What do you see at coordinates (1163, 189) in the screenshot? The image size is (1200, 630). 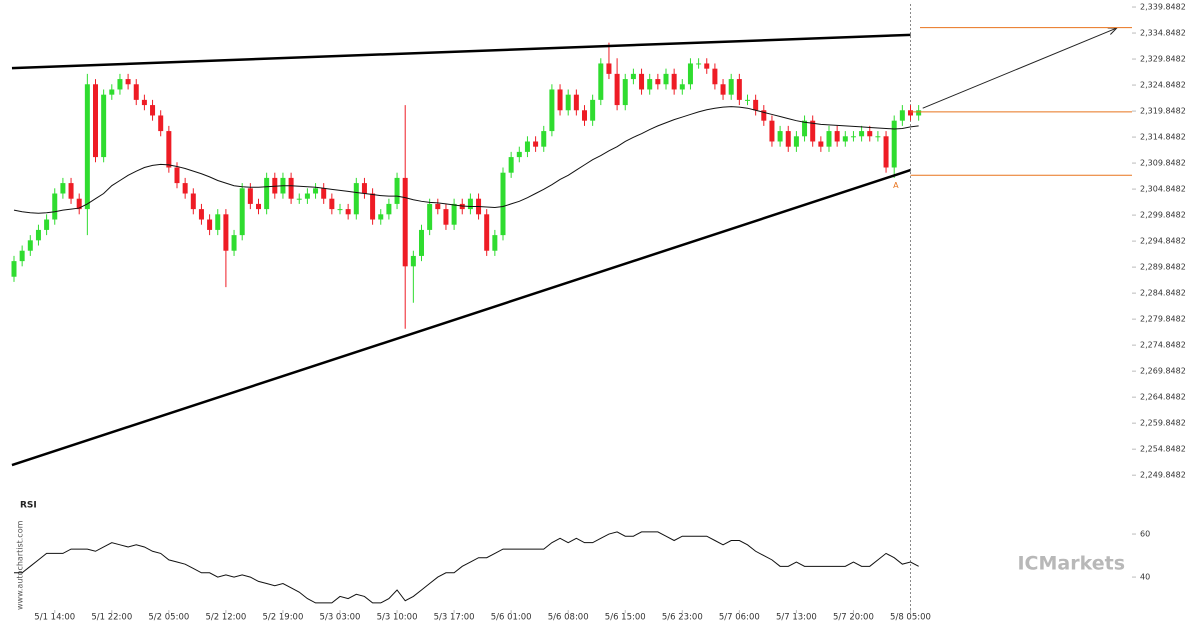 I see `y-tick-label: 2,304.8482` at bounding box center [1163, 189].